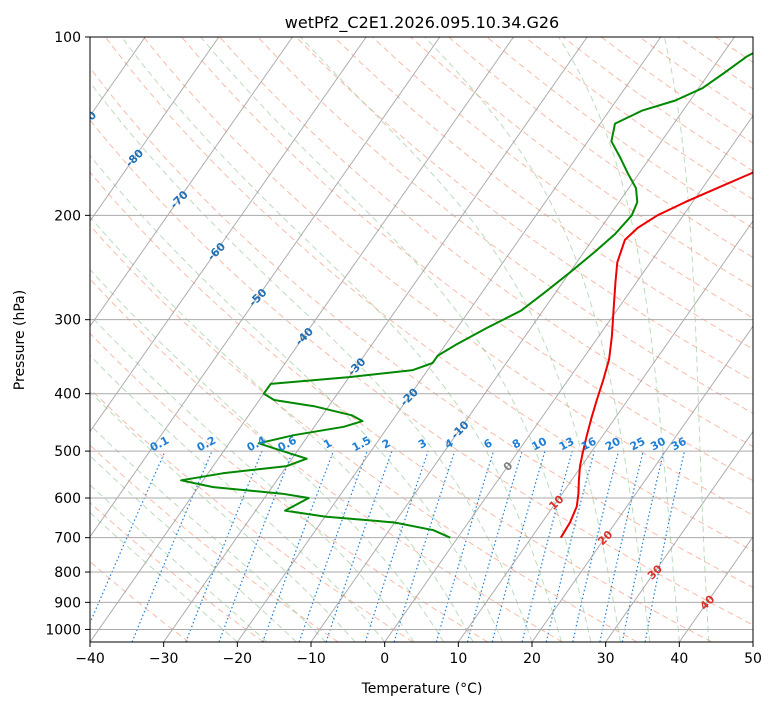 The image size is (775, 708). I want to click on y-tick-label: 300, so click(67, 321).